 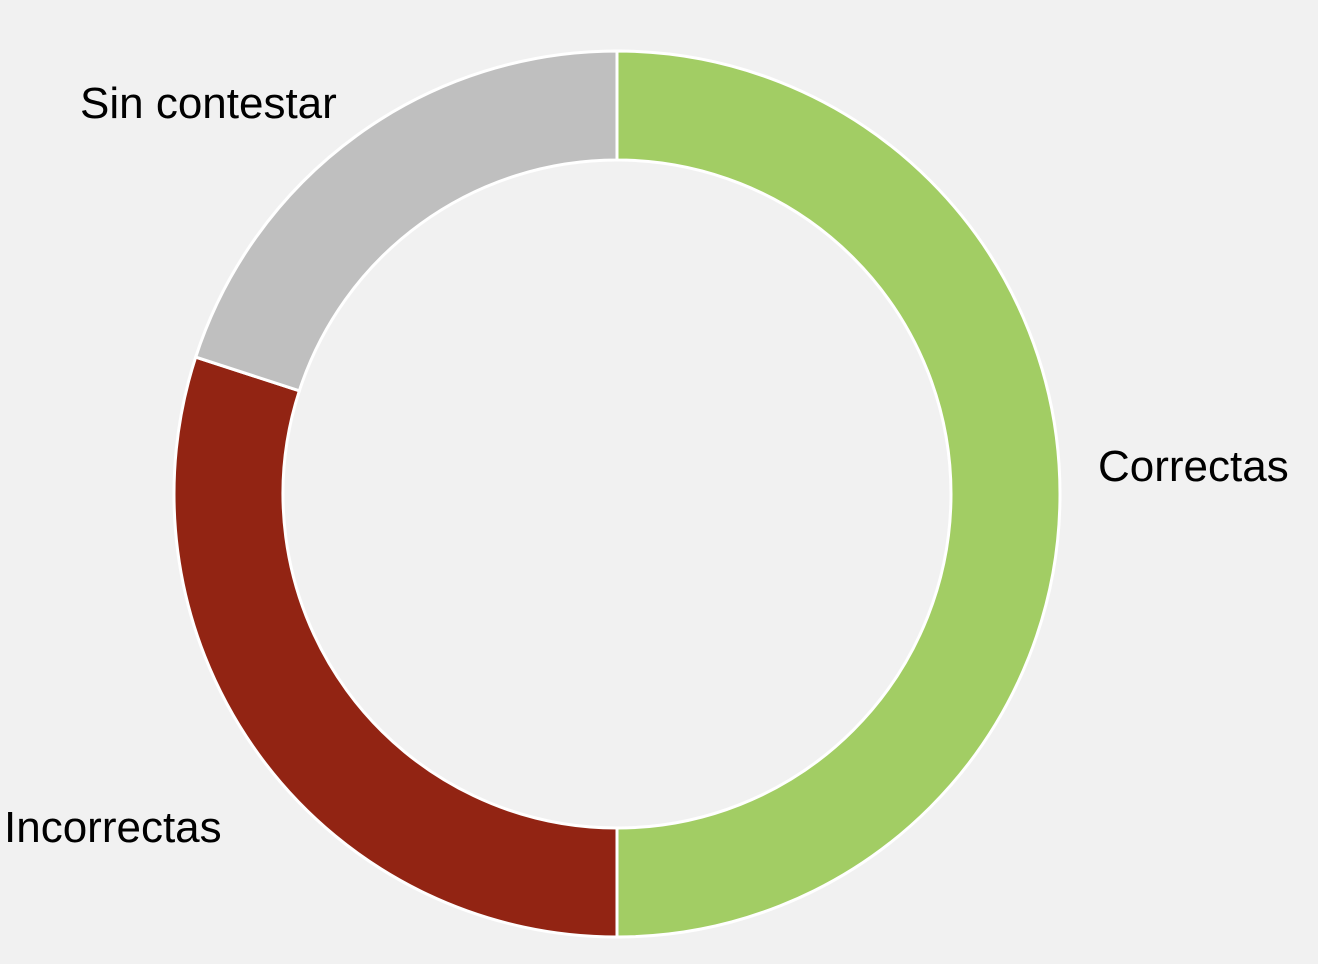 What do you see at coordinates (1193, 466) in the screenshot?
I see `slice-label-correctas: Correctas` at bounding box center [1193, 466].